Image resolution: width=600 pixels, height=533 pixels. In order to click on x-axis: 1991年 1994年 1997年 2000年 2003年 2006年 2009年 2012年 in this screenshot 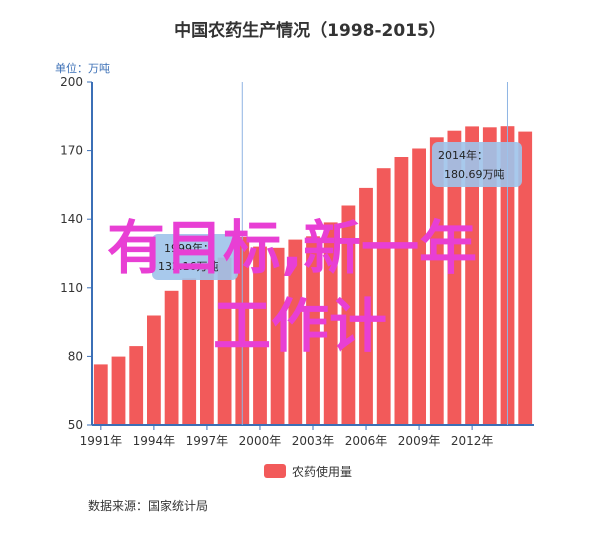, I will do `click(307, 436)`.